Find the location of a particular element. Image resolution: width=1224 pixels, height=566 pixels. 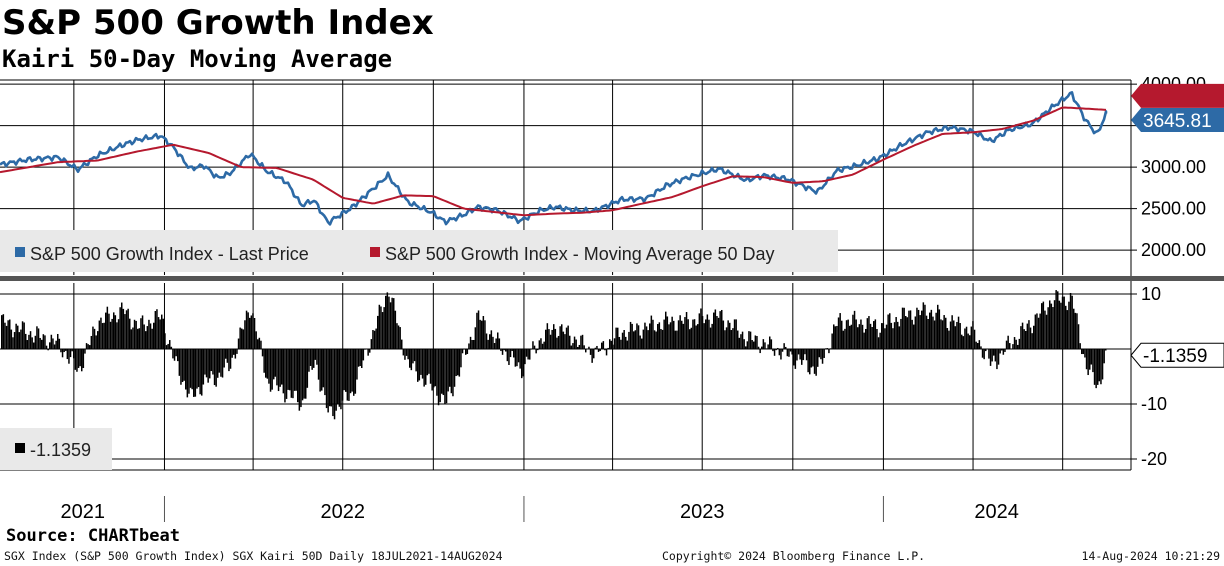

moving-average-marker-shape is located at coordinates (1177, 95).